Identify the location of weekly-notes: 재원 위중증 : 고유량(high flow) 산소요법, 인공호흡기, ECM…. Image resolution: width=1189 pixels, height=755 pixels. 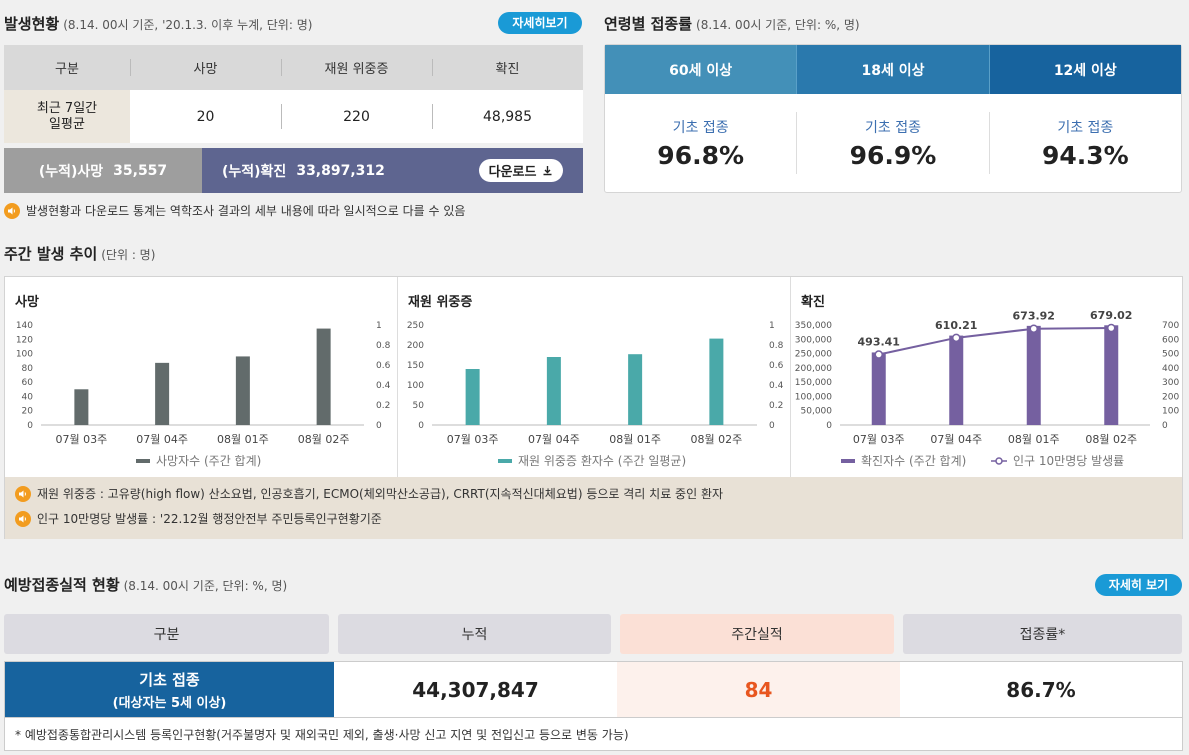
(593, 508).